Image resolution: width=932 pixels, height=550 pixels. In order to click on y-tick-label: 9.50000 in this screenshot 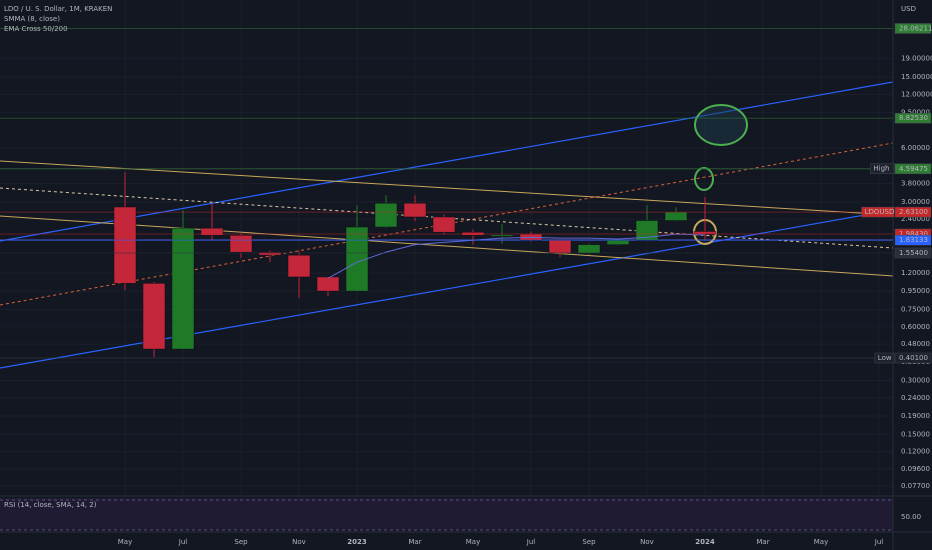, I will do `click(915, 112)`.